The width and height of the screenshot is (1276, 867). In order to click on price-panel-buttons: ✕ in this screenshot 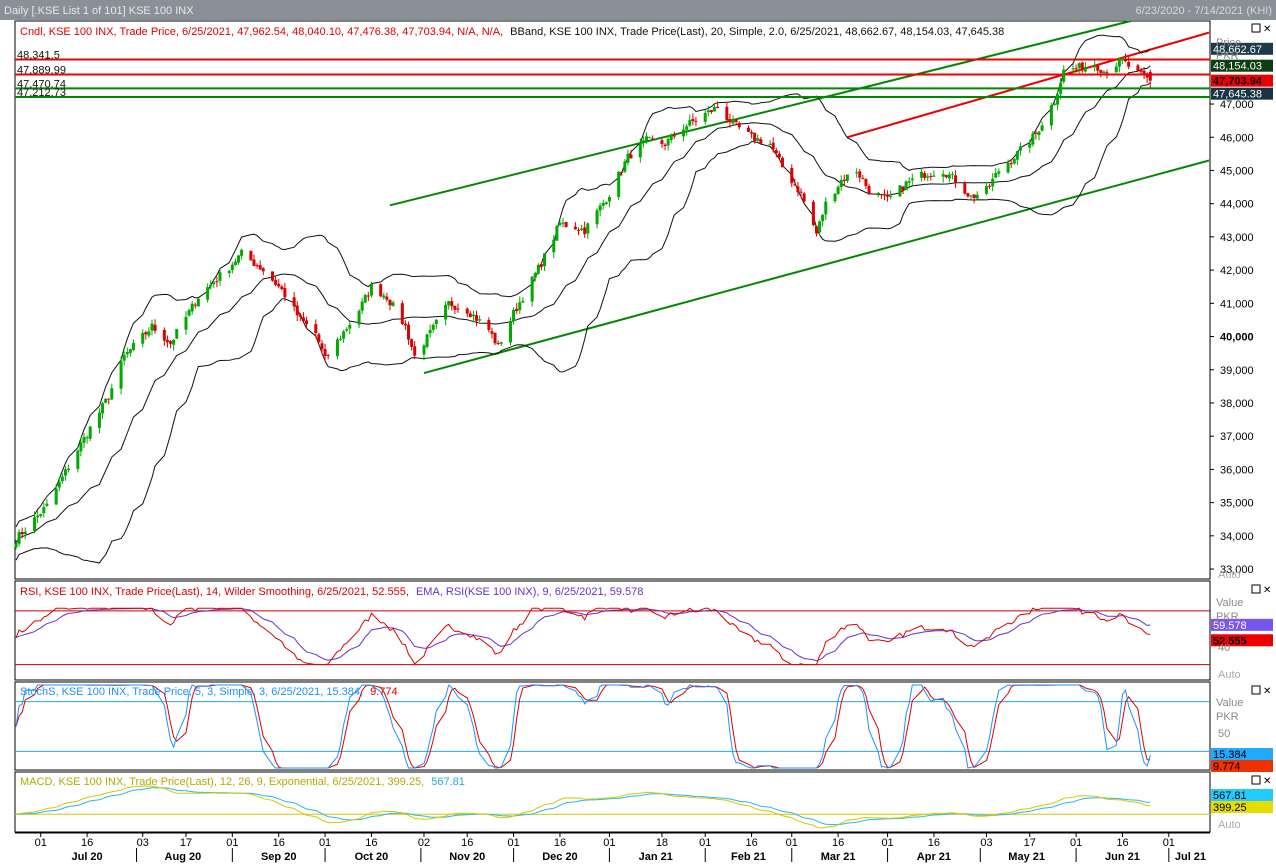, I will do `click(1261, 29)`.